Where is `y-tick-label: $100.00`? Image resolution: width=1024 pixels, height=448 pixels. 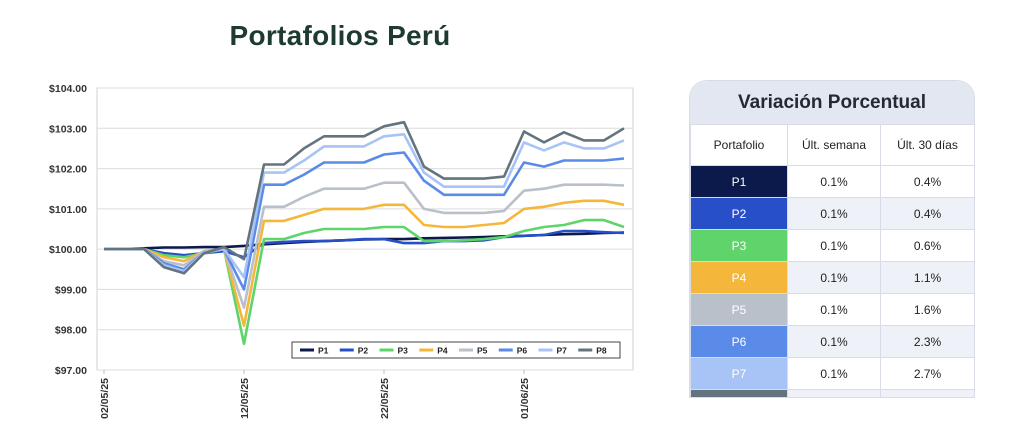 y-tick-label: $100.00 is located at coordinates (68, 250).